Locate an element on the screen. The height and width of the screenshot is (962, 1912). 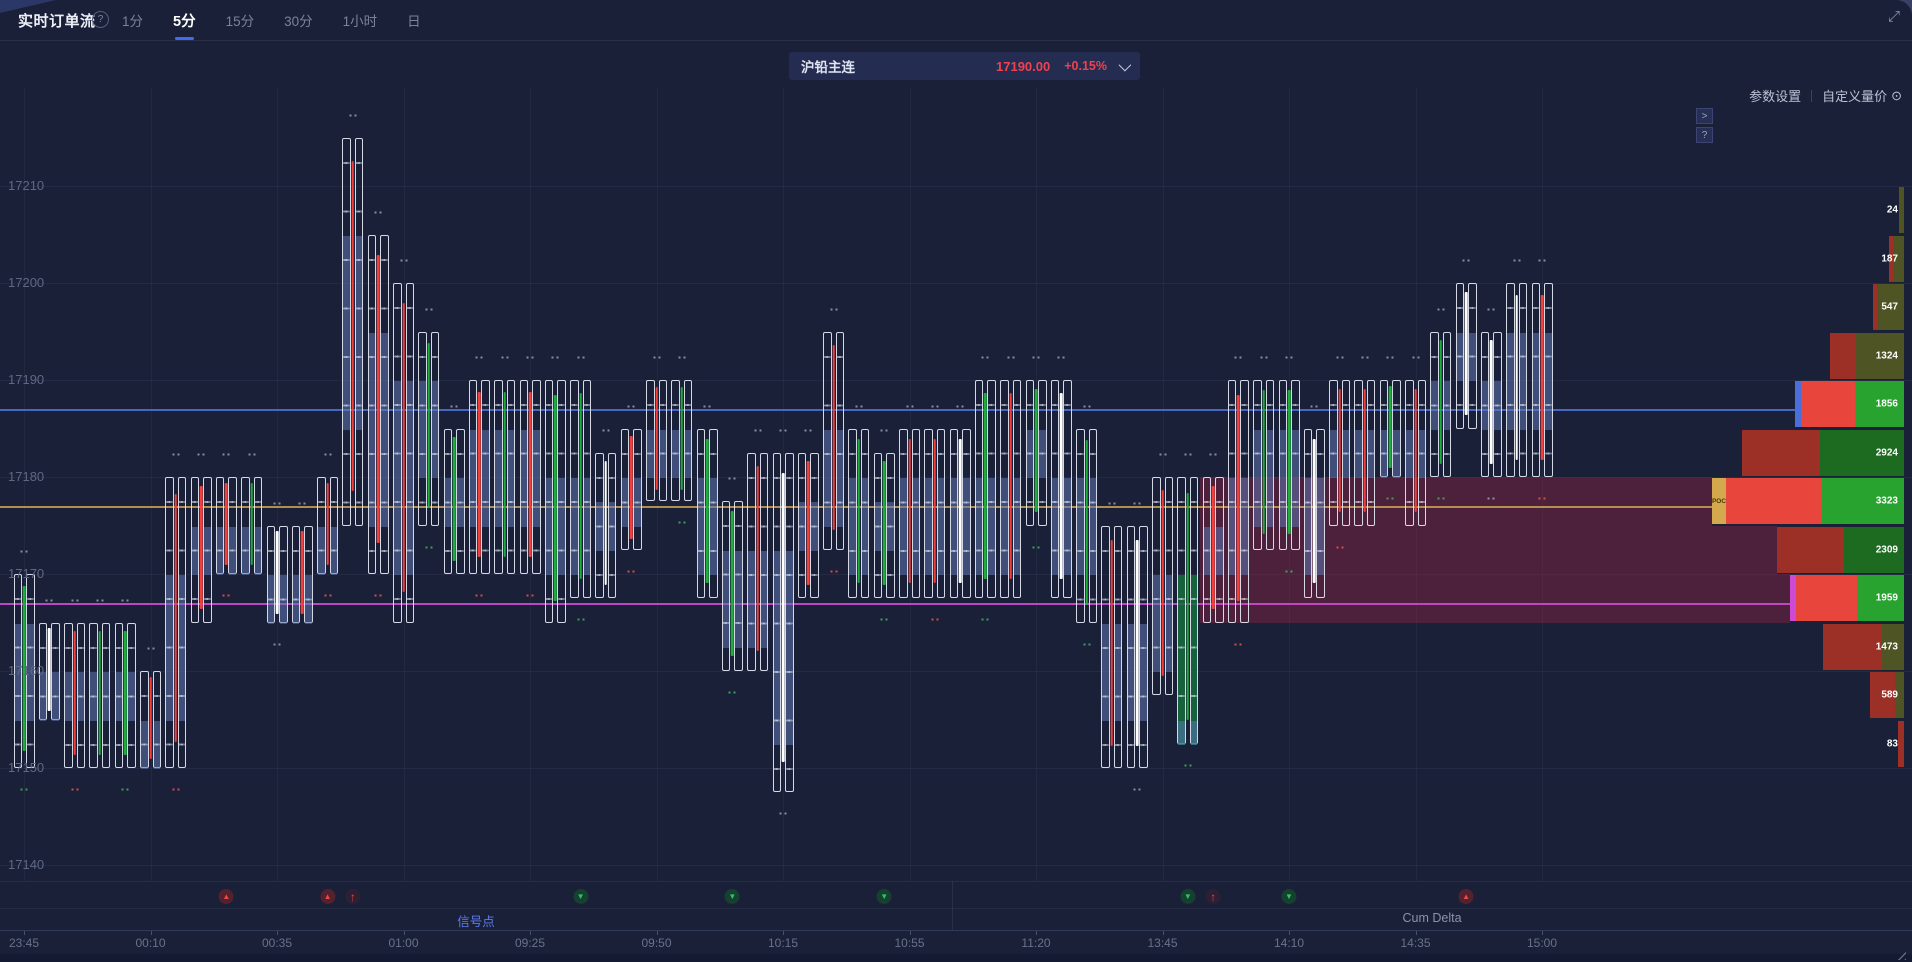
time-axis-label: 14:10 is located at coordinates (1289, 943).